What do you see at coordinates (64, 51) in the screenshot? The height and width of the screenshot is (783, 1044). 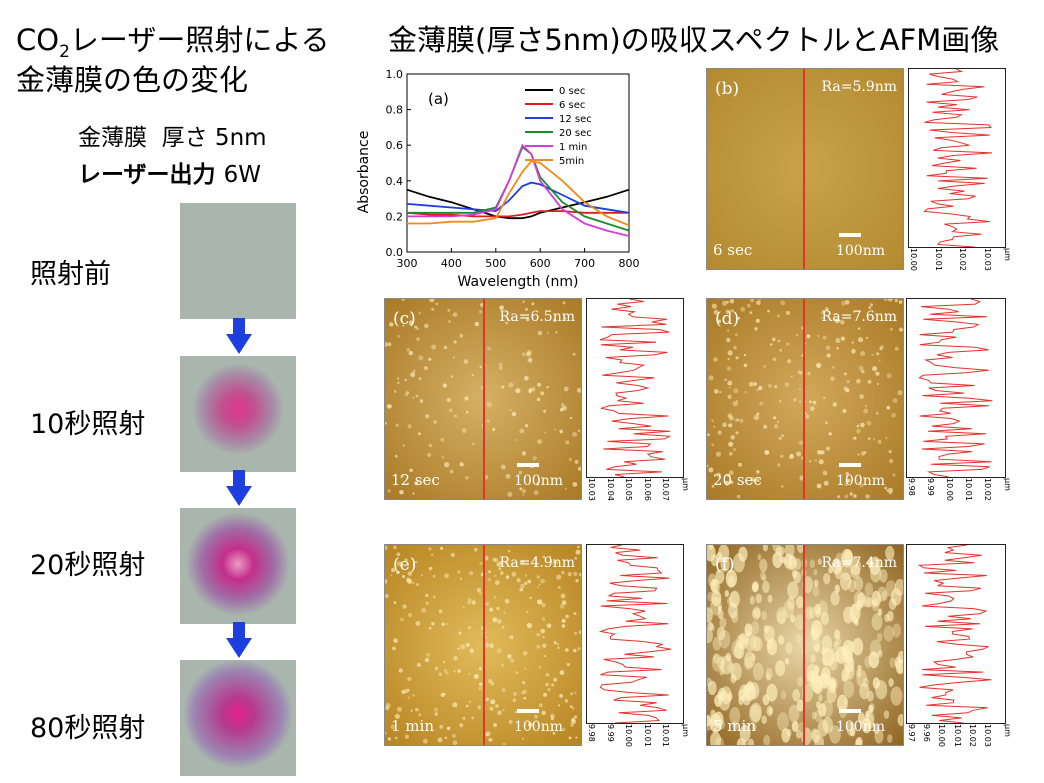 I see `co-subscript: 2` at bounding box center [64, 51].